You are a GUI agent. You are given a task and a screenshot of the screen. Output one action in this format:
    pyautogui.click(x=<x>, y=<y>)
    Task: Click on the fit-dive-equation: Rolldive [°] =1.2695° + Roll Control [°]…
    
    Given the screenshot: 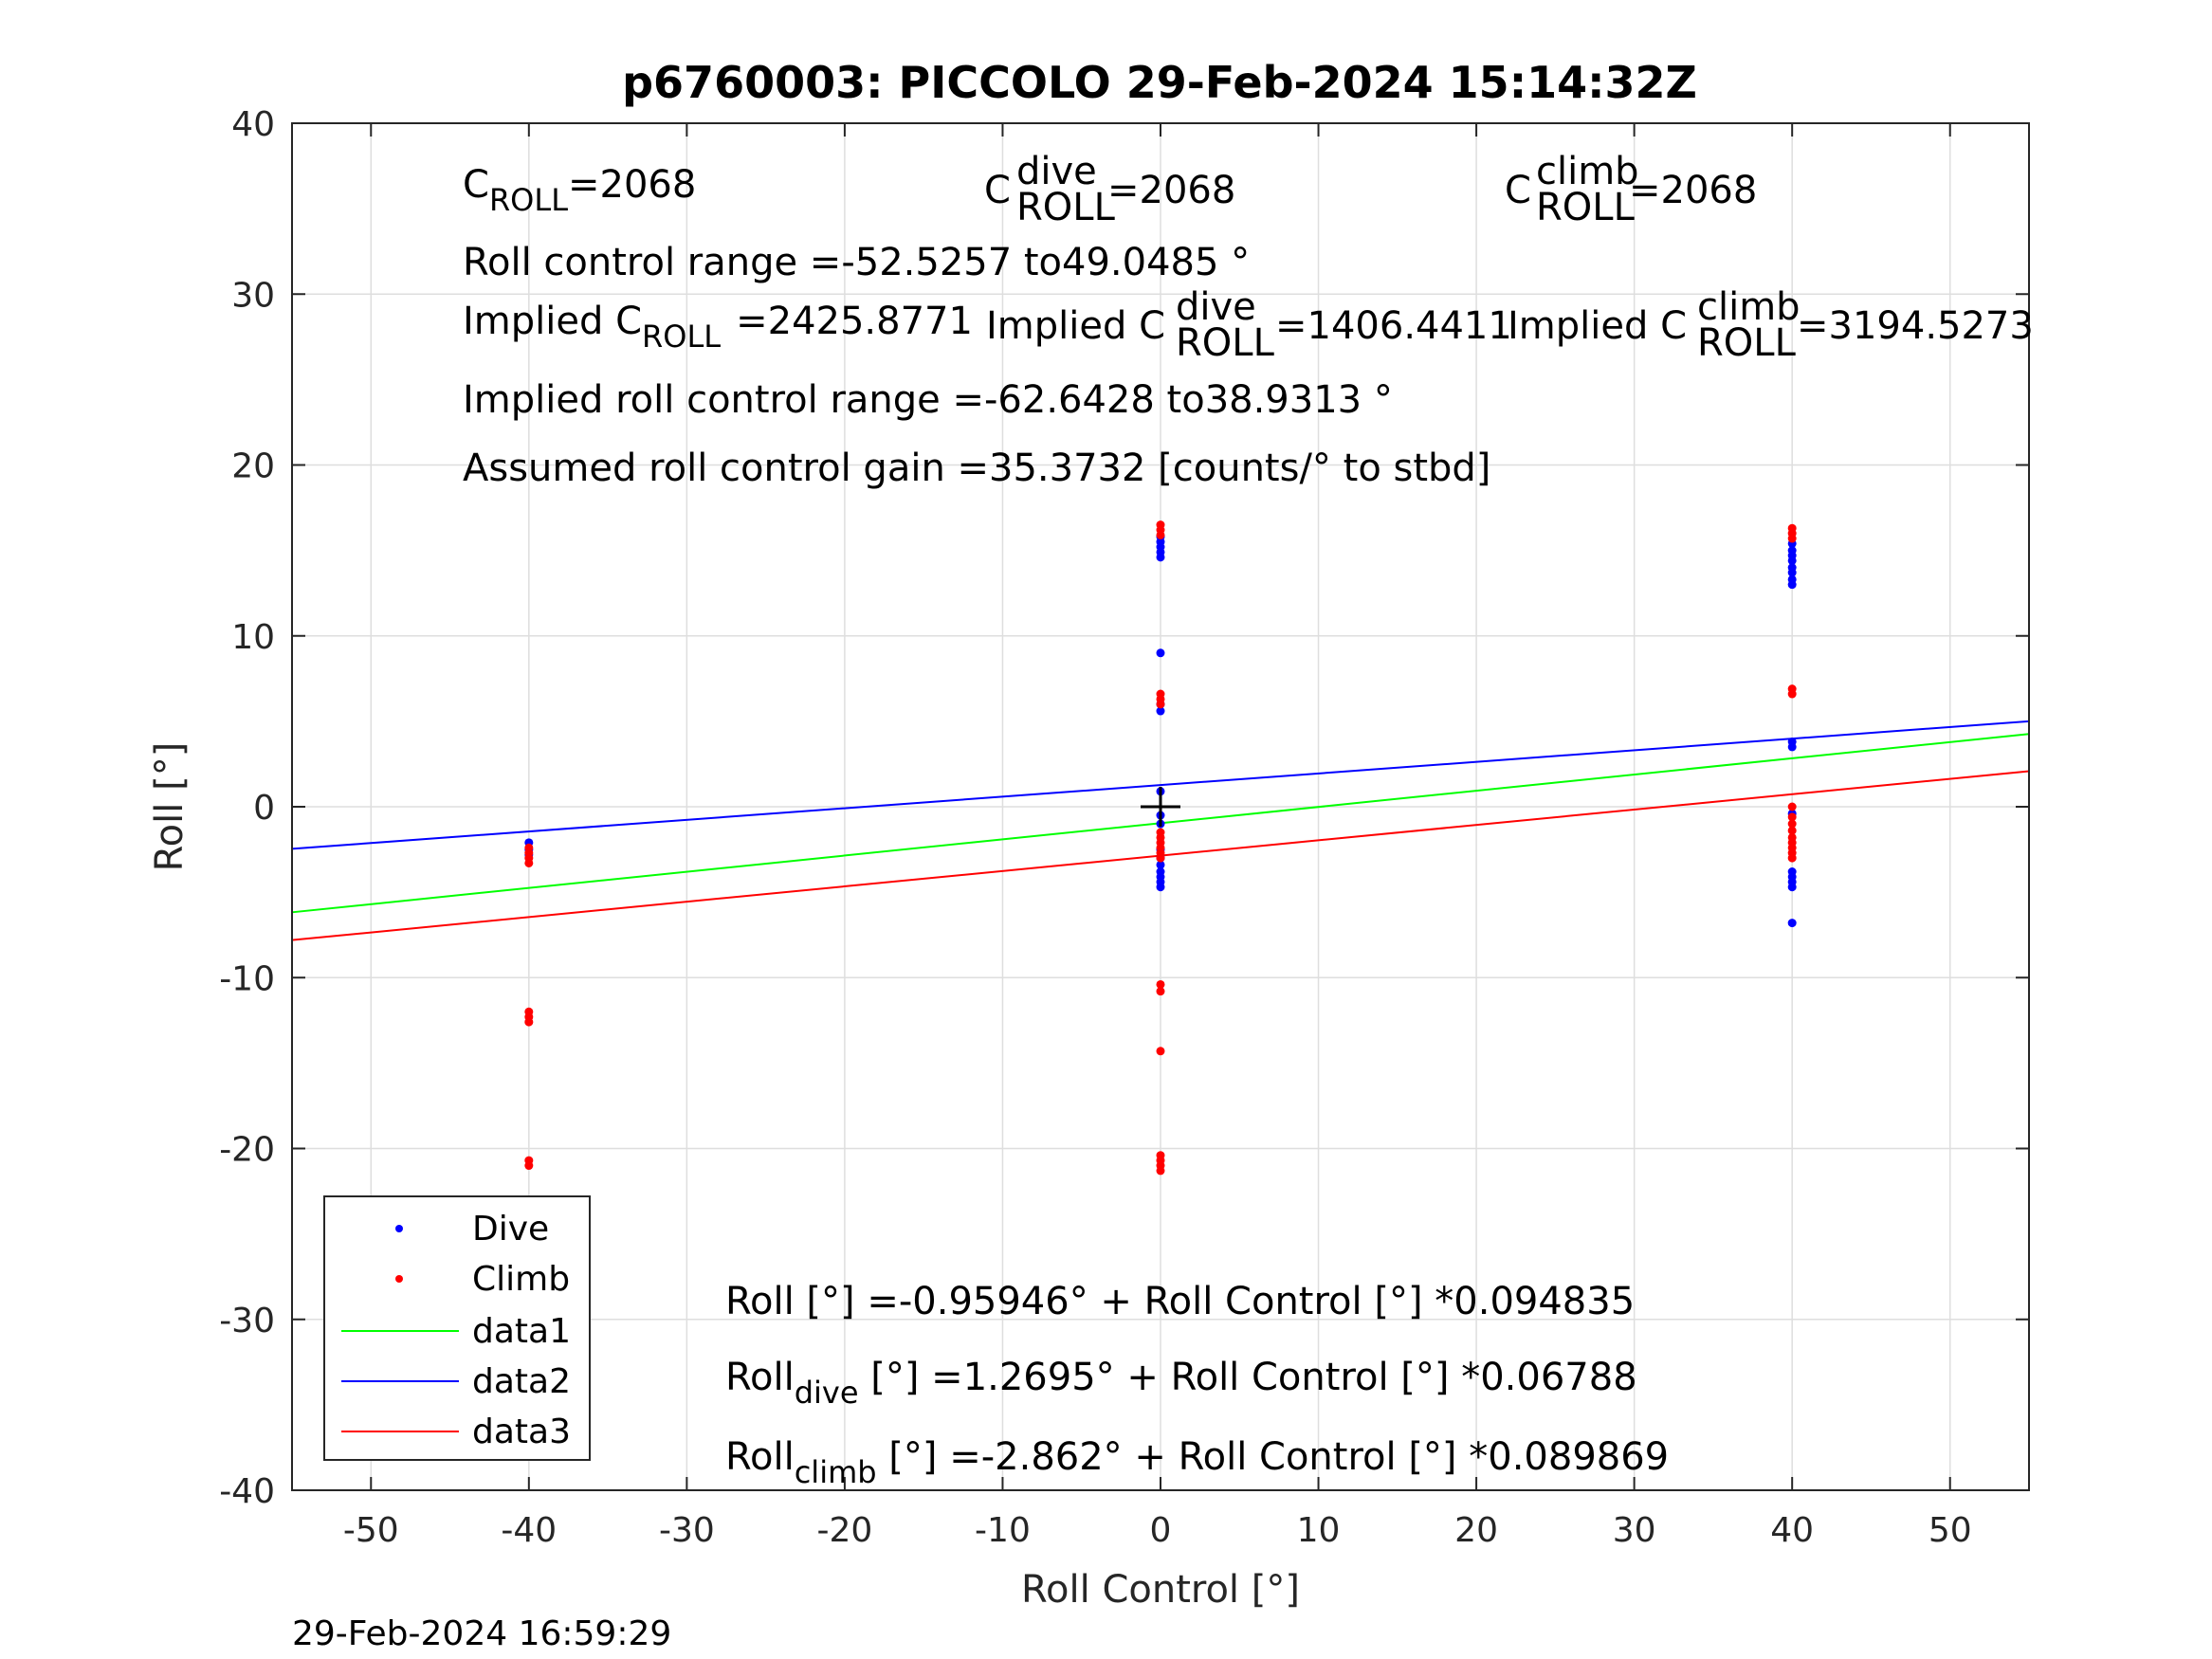 What is the action you would take?
    pyautogui.click(x=1181, y=1383)
    